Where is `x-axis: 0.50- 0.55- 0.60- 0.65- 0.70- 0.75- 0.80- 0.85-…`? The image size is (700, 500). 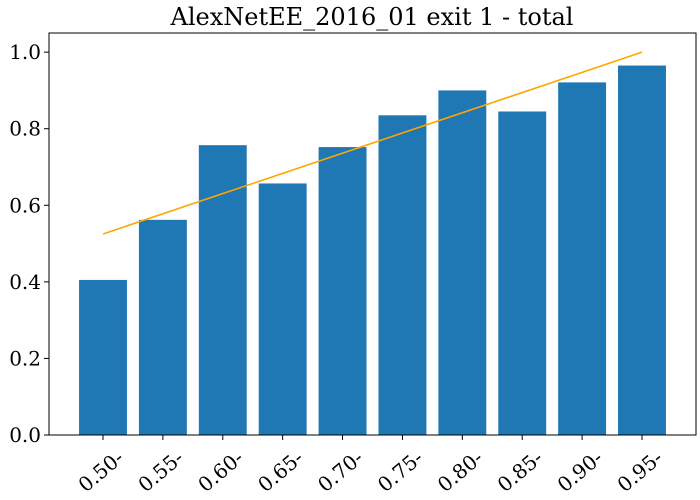 x-axis: 0.50- 0.55- 0.60- 0.65- 0.70- 0.75- 0.80- 0.85-… is located at coordinates (370, 466).